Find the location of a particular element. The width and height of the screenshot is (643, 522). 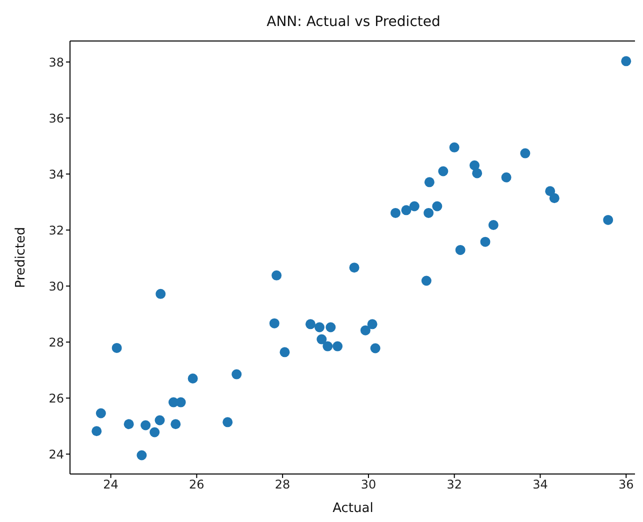

x-tick-label: 24 is located at coordinates (110, 485).